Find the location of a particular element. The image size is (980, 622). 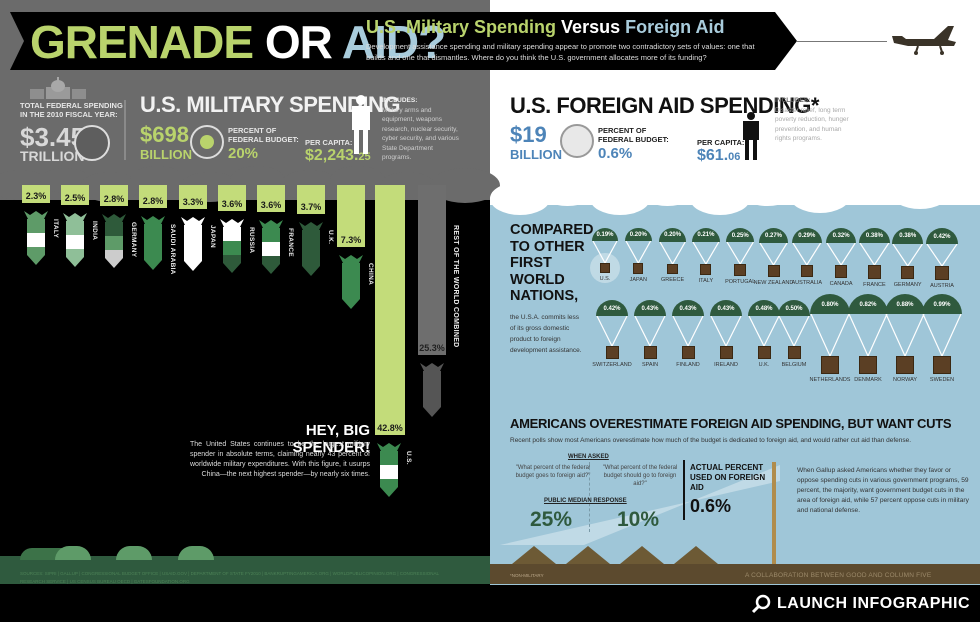

country-label: SWITZERLAND is located at coordinates (612, 365).